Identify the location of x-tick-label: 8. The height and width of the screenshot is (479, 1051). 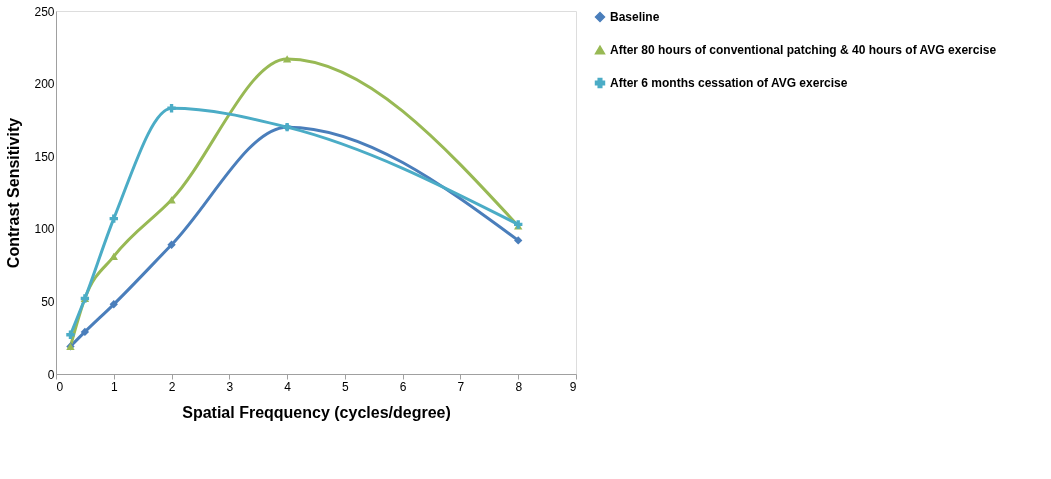
(519, 386).